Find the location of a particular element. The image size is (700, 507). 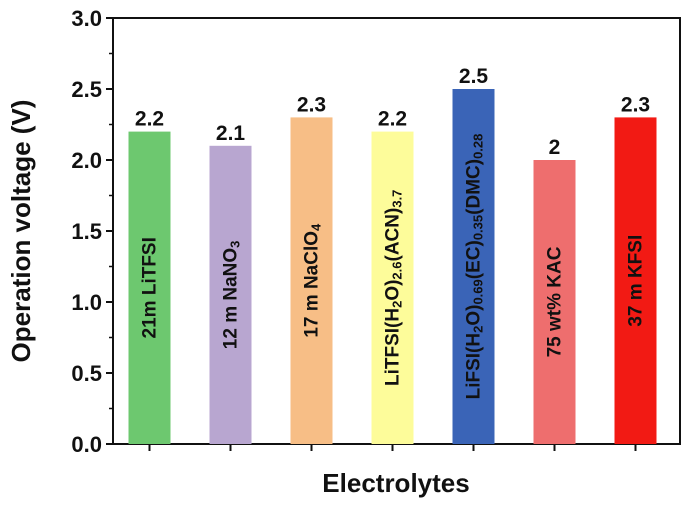

bar-category-label-part: 0.69 is located at coordinates (478, 291).